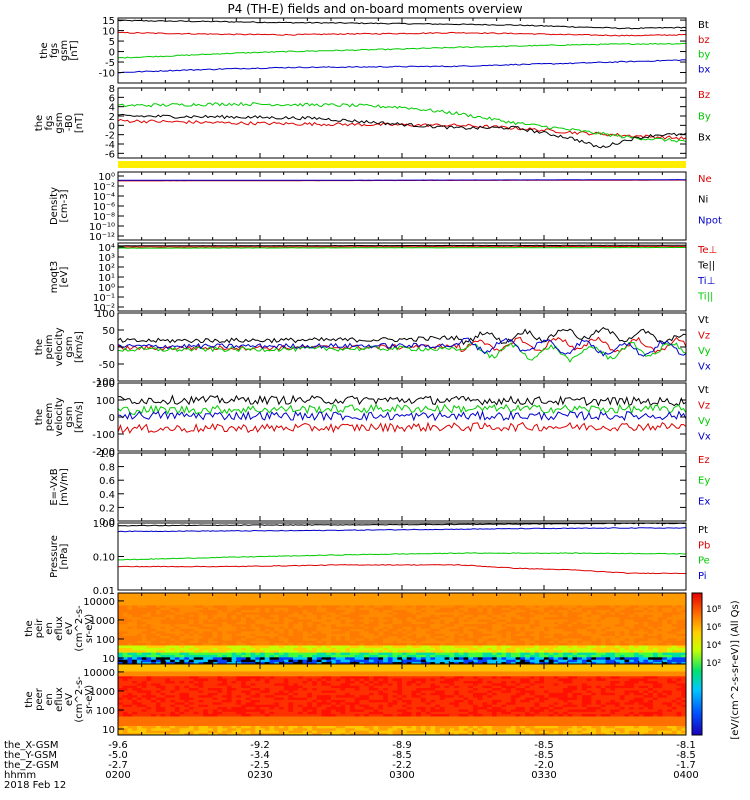 This screenshot has height=800, width=750. Describe the element at coordinates (64, 277) in the screenshot. I see `y-axis-label: [eV]` at that location.